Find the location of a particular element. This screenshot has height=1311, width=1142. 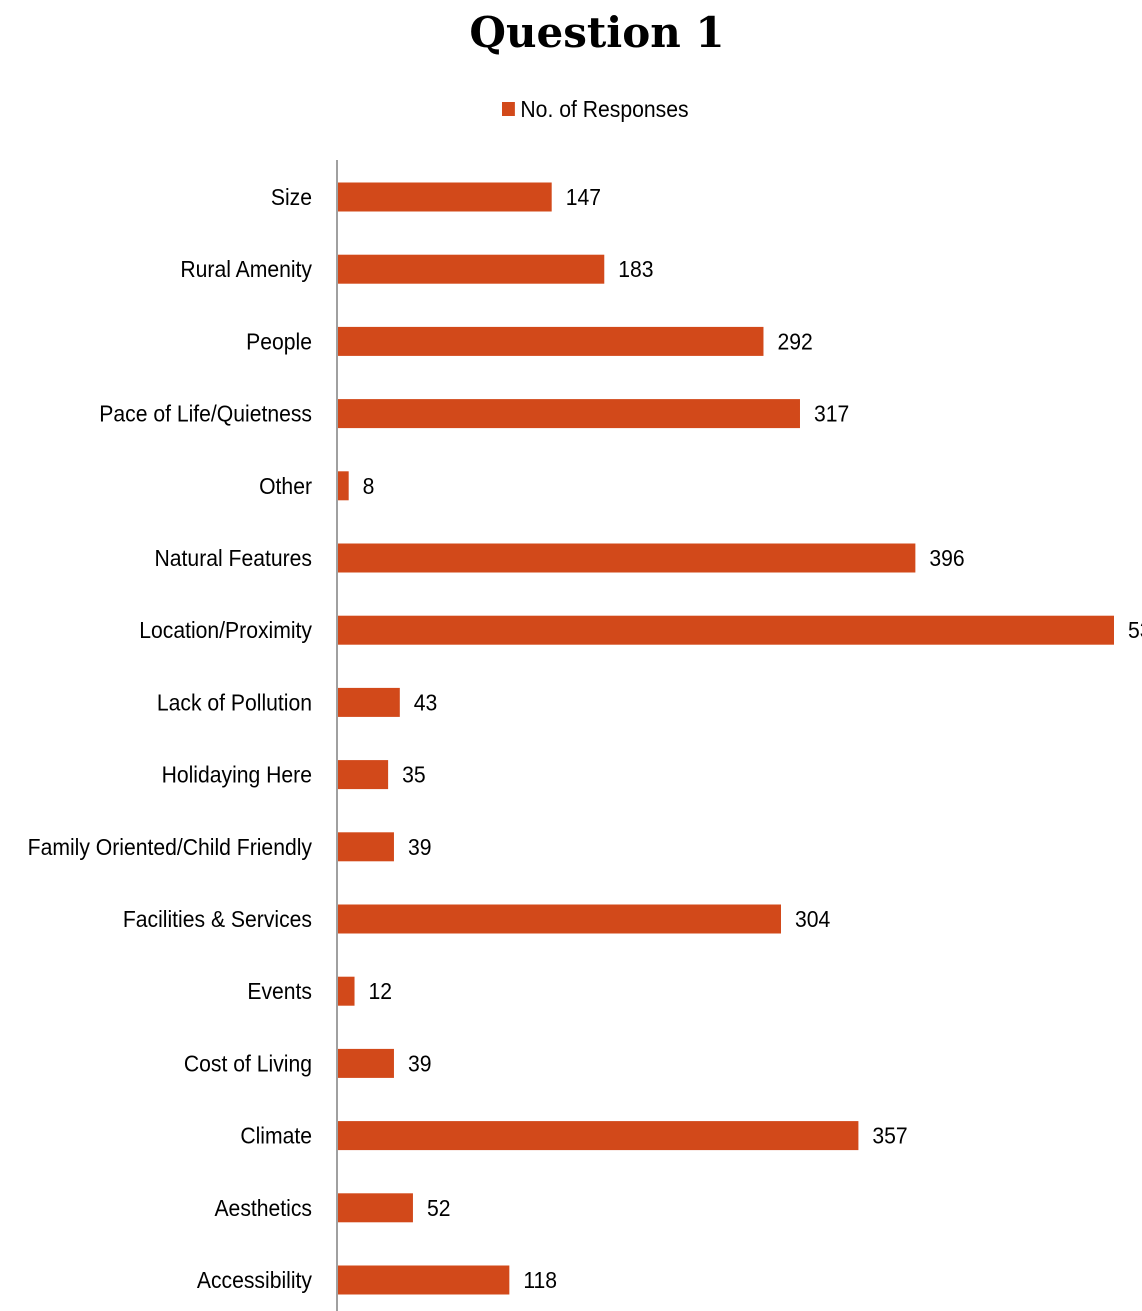

bar-group: Facilities & Services 304 is located at coordinates (476, 919).